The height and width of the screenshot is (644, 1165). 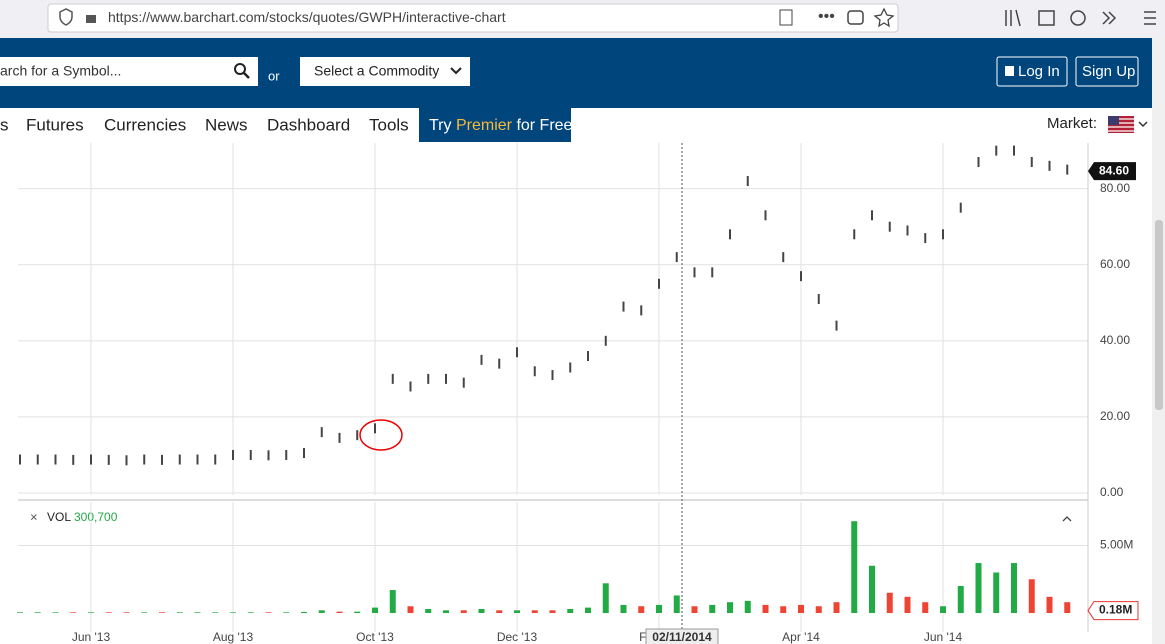 What do you see at coordinates (145, 124) in the screenshot?
I see `nav-item: Currencies` at bounding box center [145, 124].